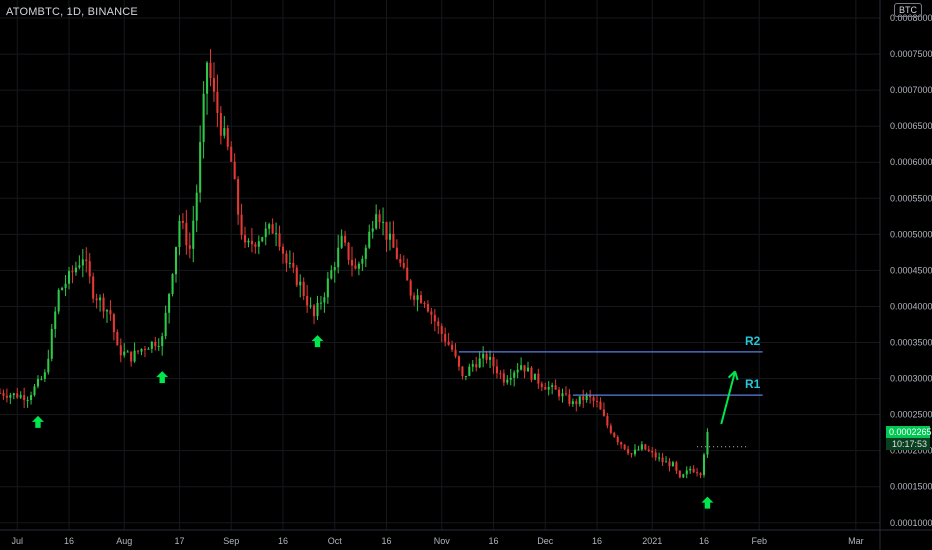 This screenshot has width=932, height=550. What do you see at coordinates (335, 541) in the screenshot?
I see `time-tick-label: Oct` at bounding box center [335, 541].